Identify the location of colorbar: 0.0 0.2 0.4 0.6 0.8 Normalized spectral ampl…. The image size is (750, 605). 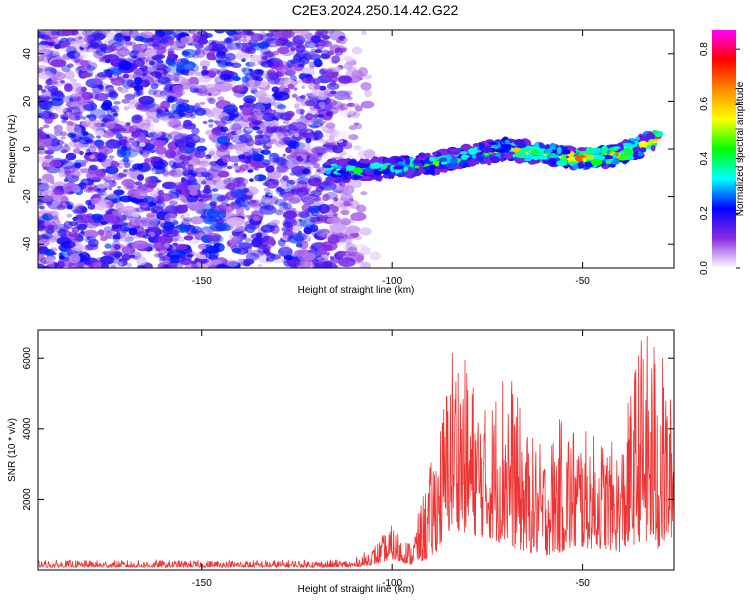
(722, 152).